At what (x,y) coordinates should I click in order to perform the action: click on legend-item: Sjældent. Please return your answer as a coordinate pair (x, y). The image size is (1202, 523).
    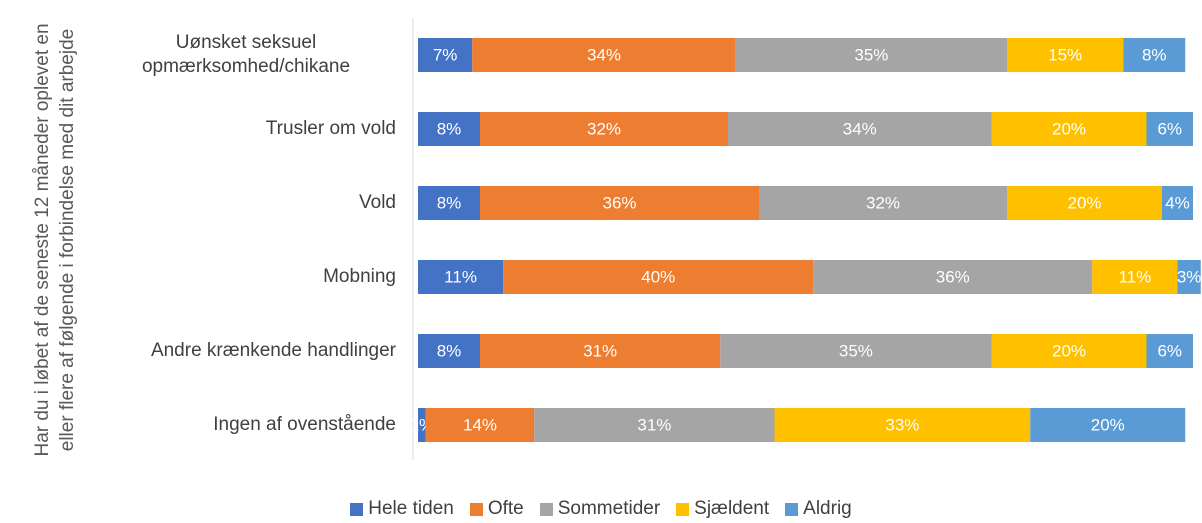
    Looking at the image, I should click on (722, 509).